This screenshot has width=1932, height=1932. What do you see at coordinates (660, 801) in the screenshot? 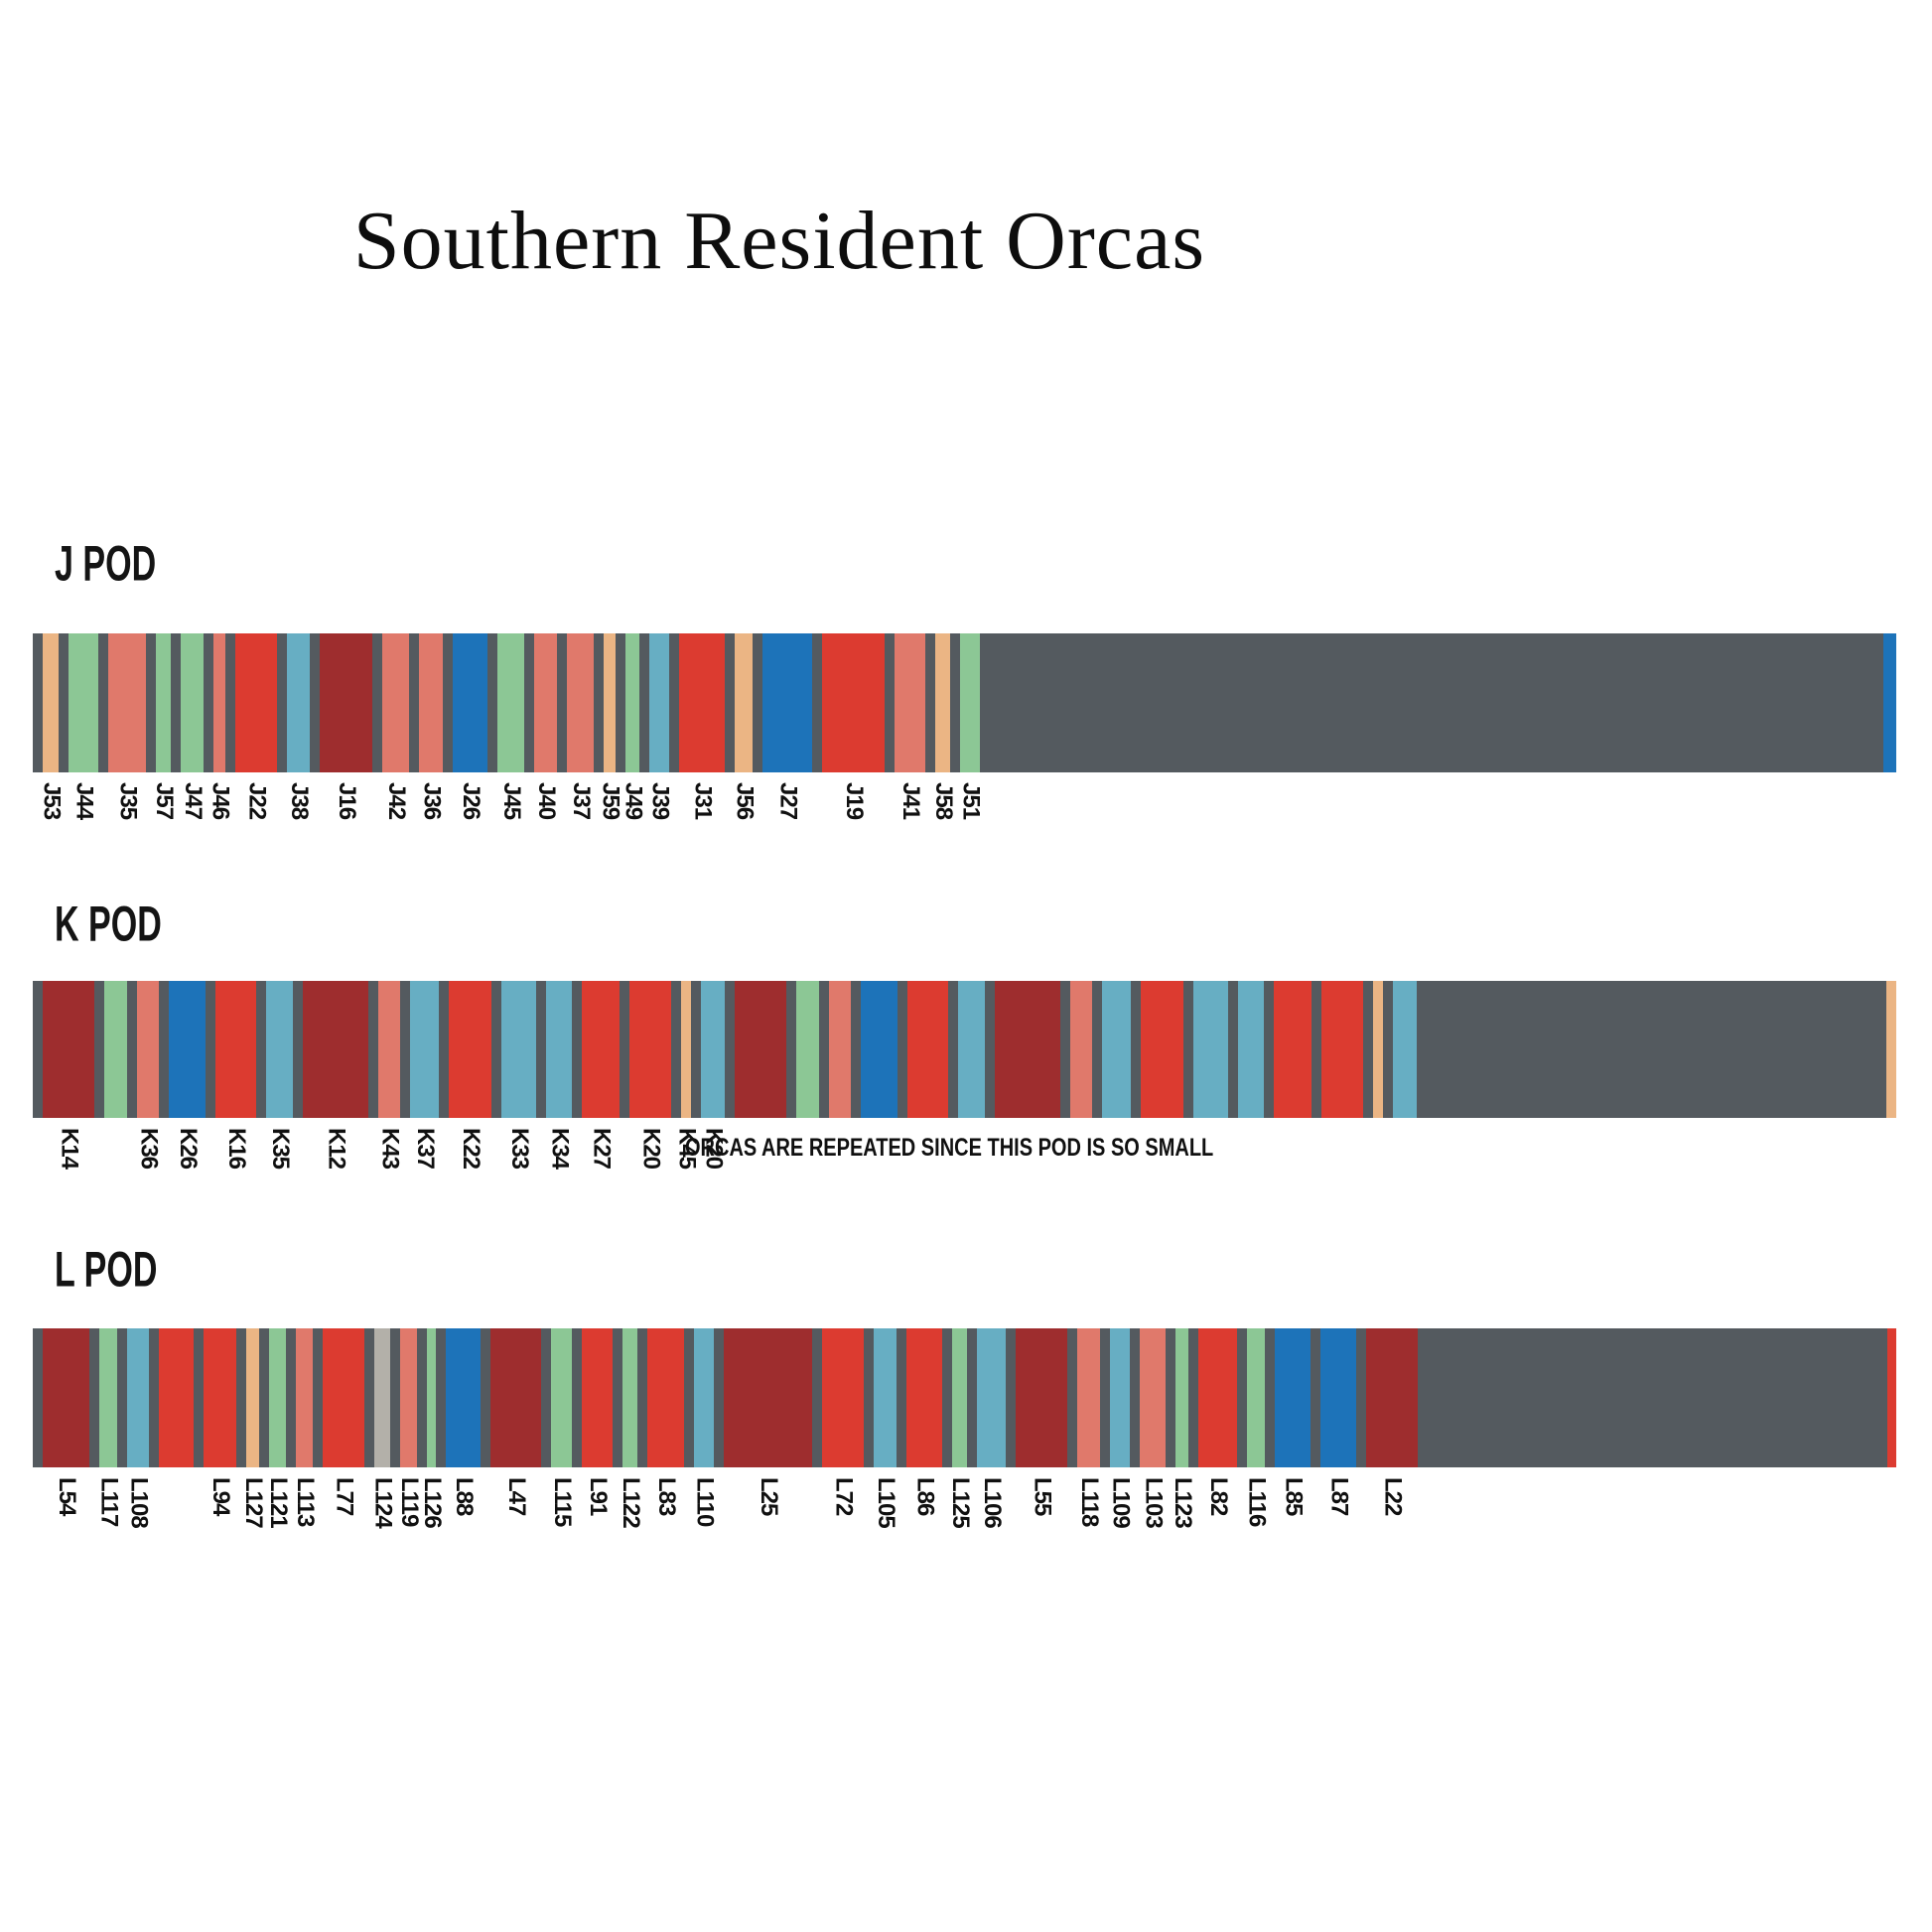
I see `orca-label: J39` at bounding box center [660, 801].